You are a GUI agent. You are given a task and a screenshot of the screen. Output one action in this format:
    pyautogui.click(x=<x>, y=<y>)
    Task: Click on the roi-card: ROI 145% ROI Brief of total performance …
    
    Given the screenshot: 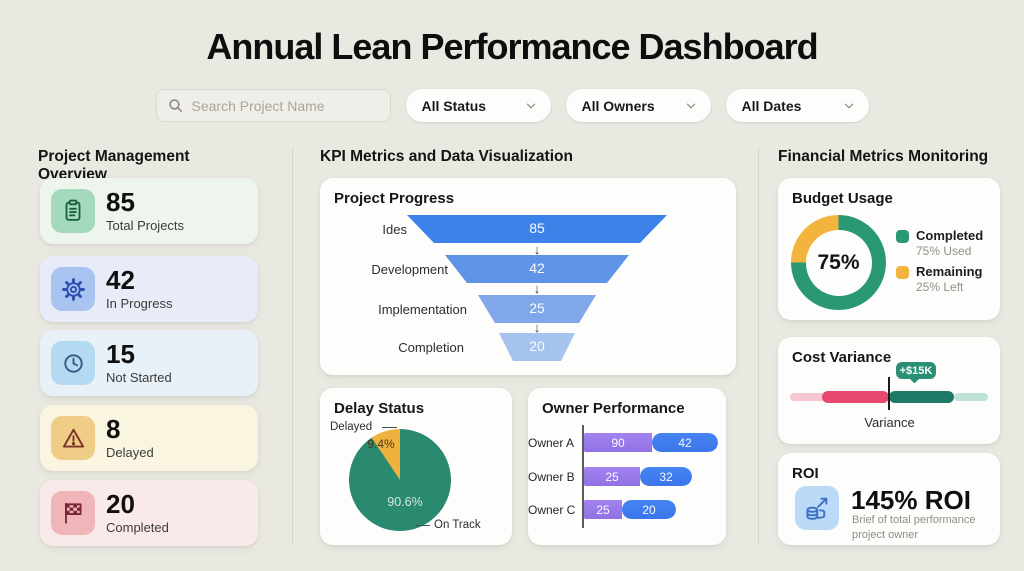 What is the action you would take?
    pyautogui.click(x=889, y=499)
    